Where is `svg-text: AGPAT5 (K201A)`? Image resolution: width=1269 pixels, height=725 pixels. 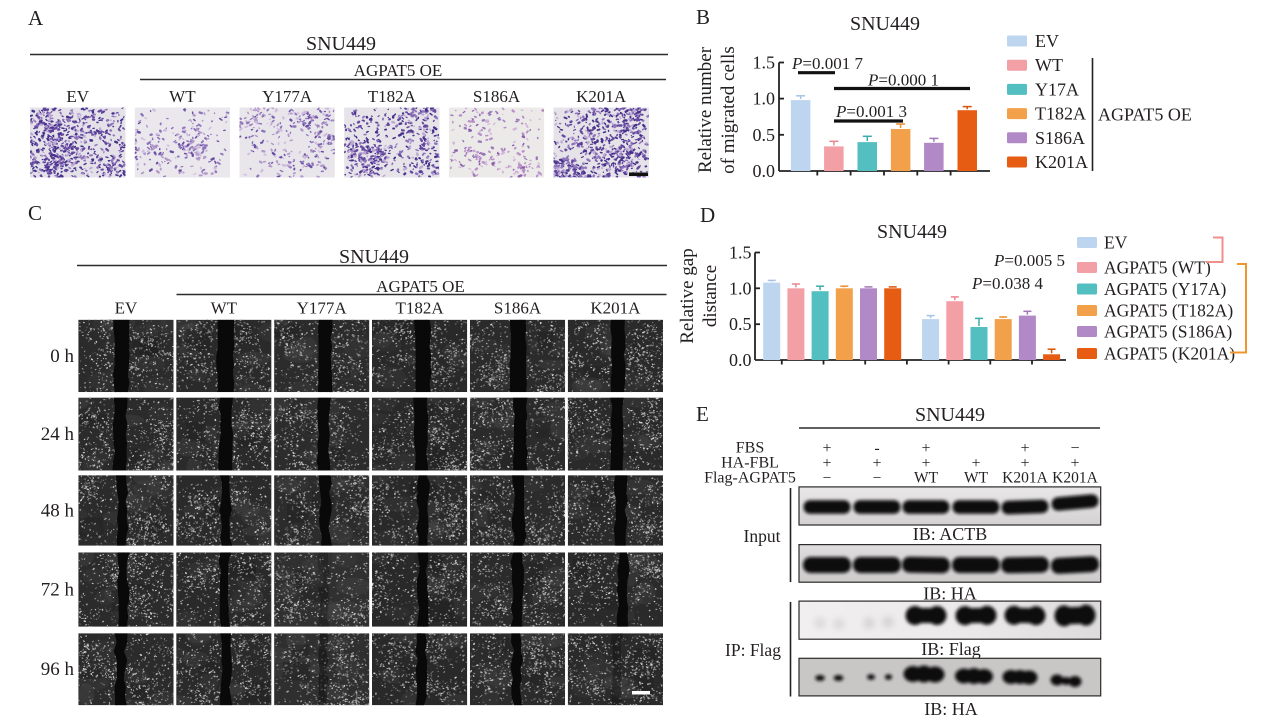
svg-text: AGPAT5 (K201A) is located at coordinates (1169, 354).